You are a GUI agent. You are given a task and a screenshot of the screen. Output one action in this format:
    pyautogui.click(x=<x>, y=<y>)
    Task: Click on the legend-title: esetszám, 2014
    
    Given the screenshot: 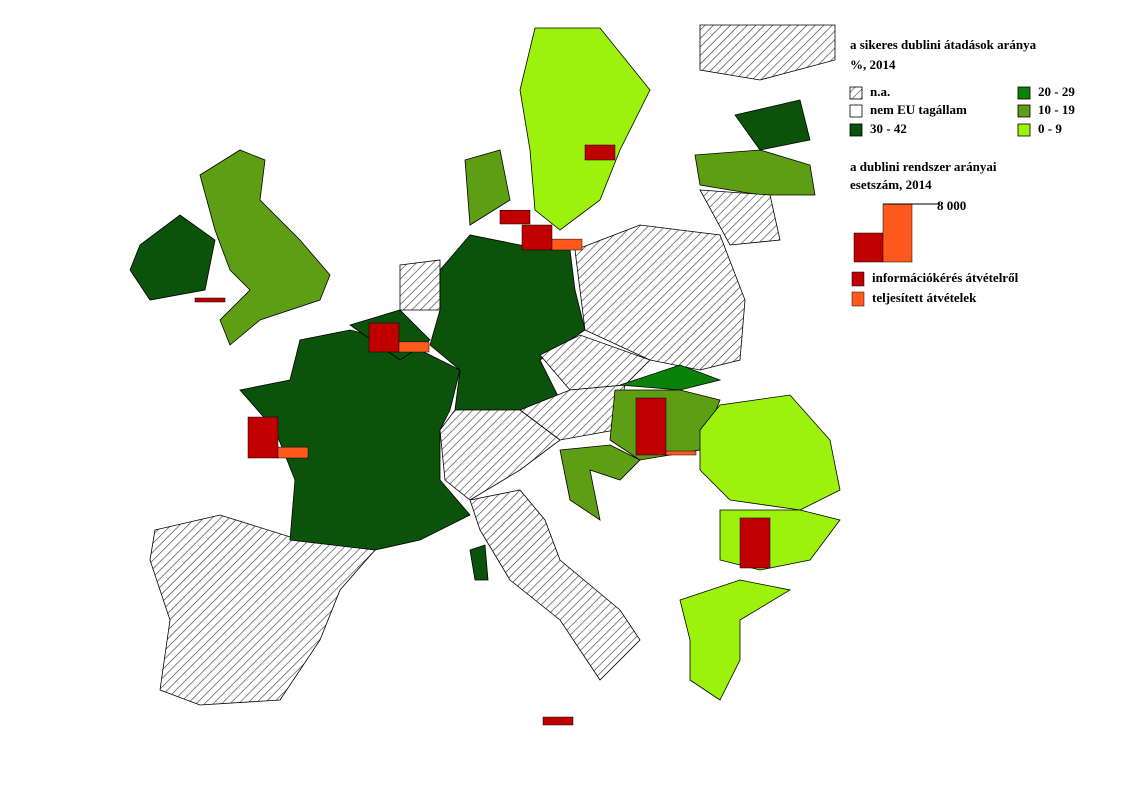 What is the action you would take?
    pyautogui.click(x=891, y=184)
    